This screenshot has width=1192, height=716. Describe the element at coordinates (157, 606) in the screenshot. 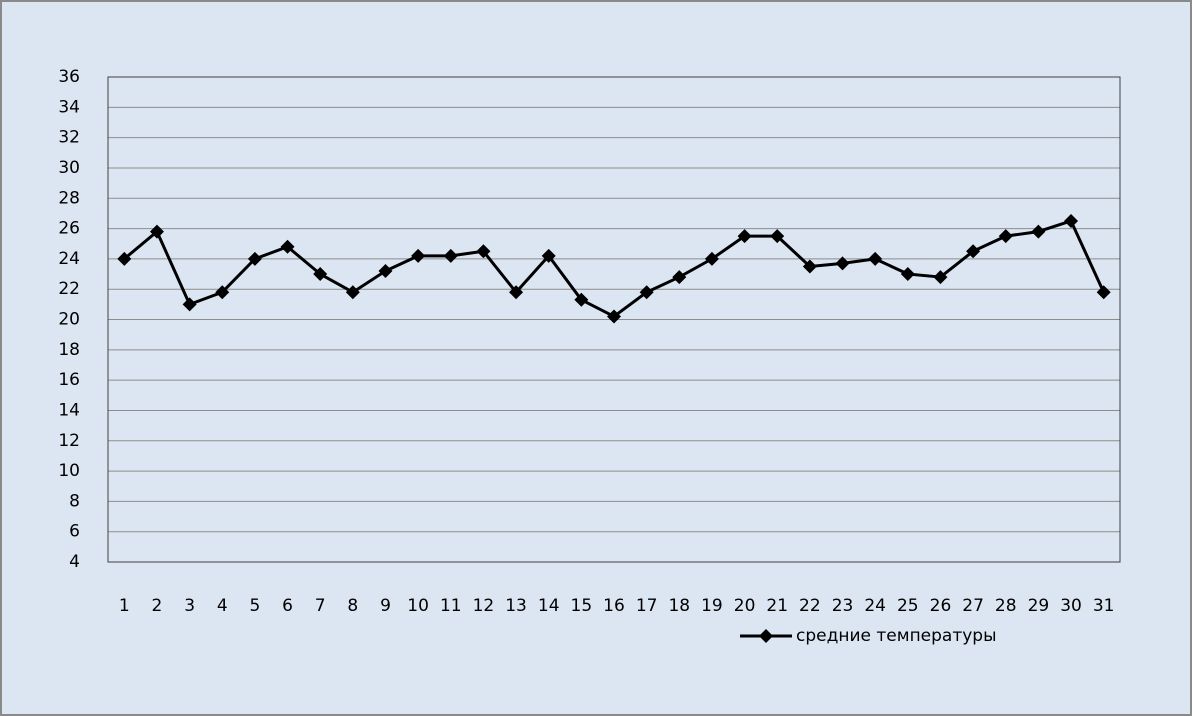

I see `x-tick-label: 2` at that location.